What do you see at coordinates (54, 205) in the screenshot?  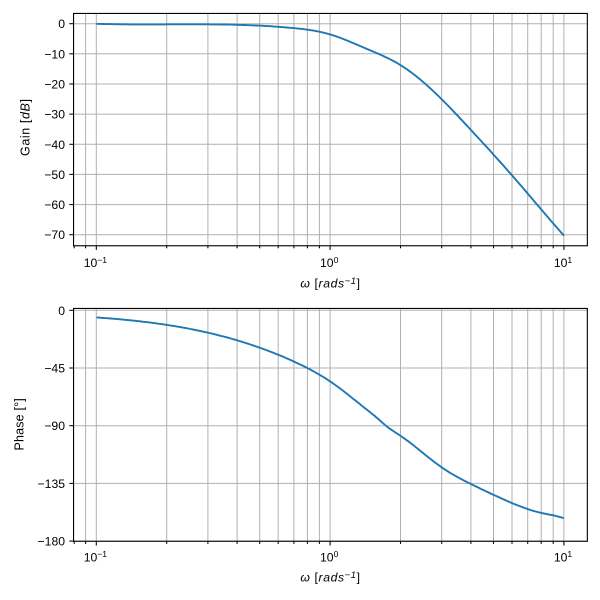 I see `svg-text: −60` at bounding box center [54, 205].